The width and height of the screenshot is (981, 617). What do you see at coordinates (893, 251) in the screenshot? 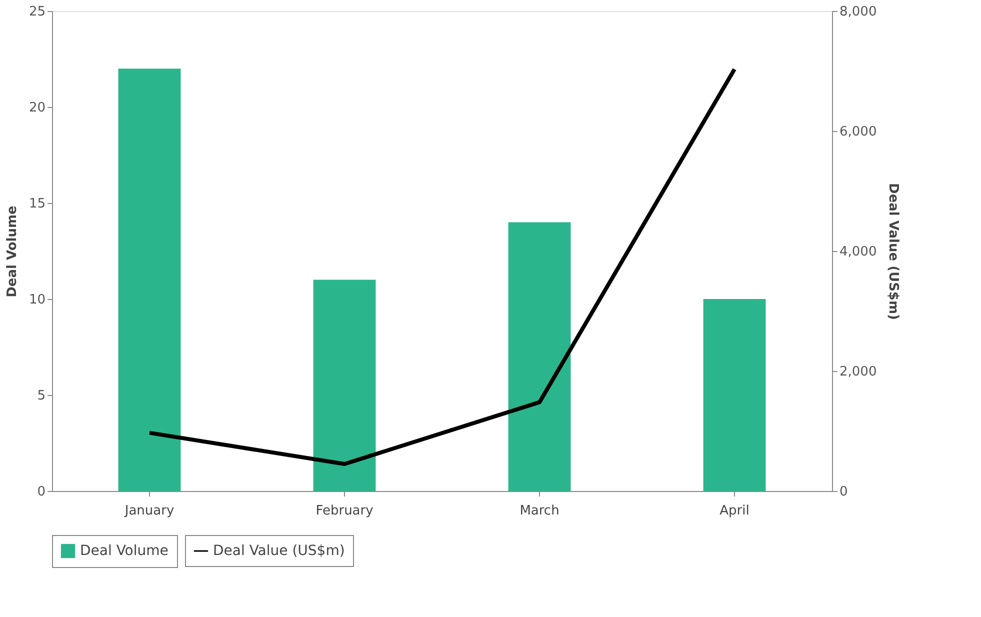
I see `y2-axis-title: Deal Value (US$m)` at bounding box center [893, 251].